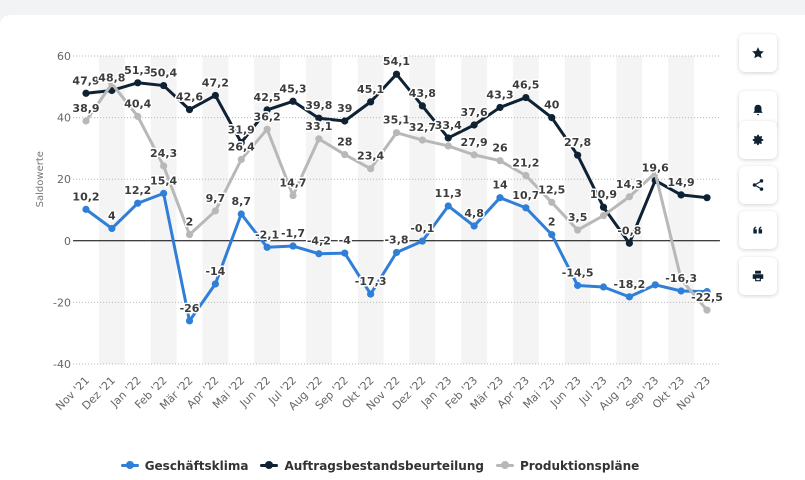 The image size is (805, 480). I want to click on y-tick-label: -40, so click(62, 364).